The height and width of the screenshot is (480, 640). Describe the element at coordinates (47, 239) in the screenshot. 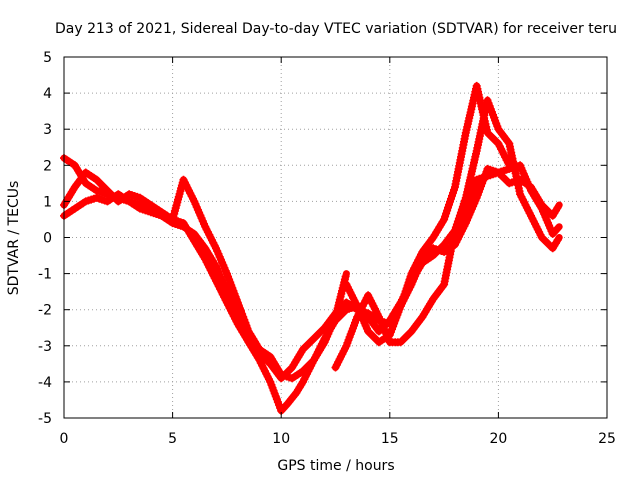

I see `y-tick-label: 0` at that location.